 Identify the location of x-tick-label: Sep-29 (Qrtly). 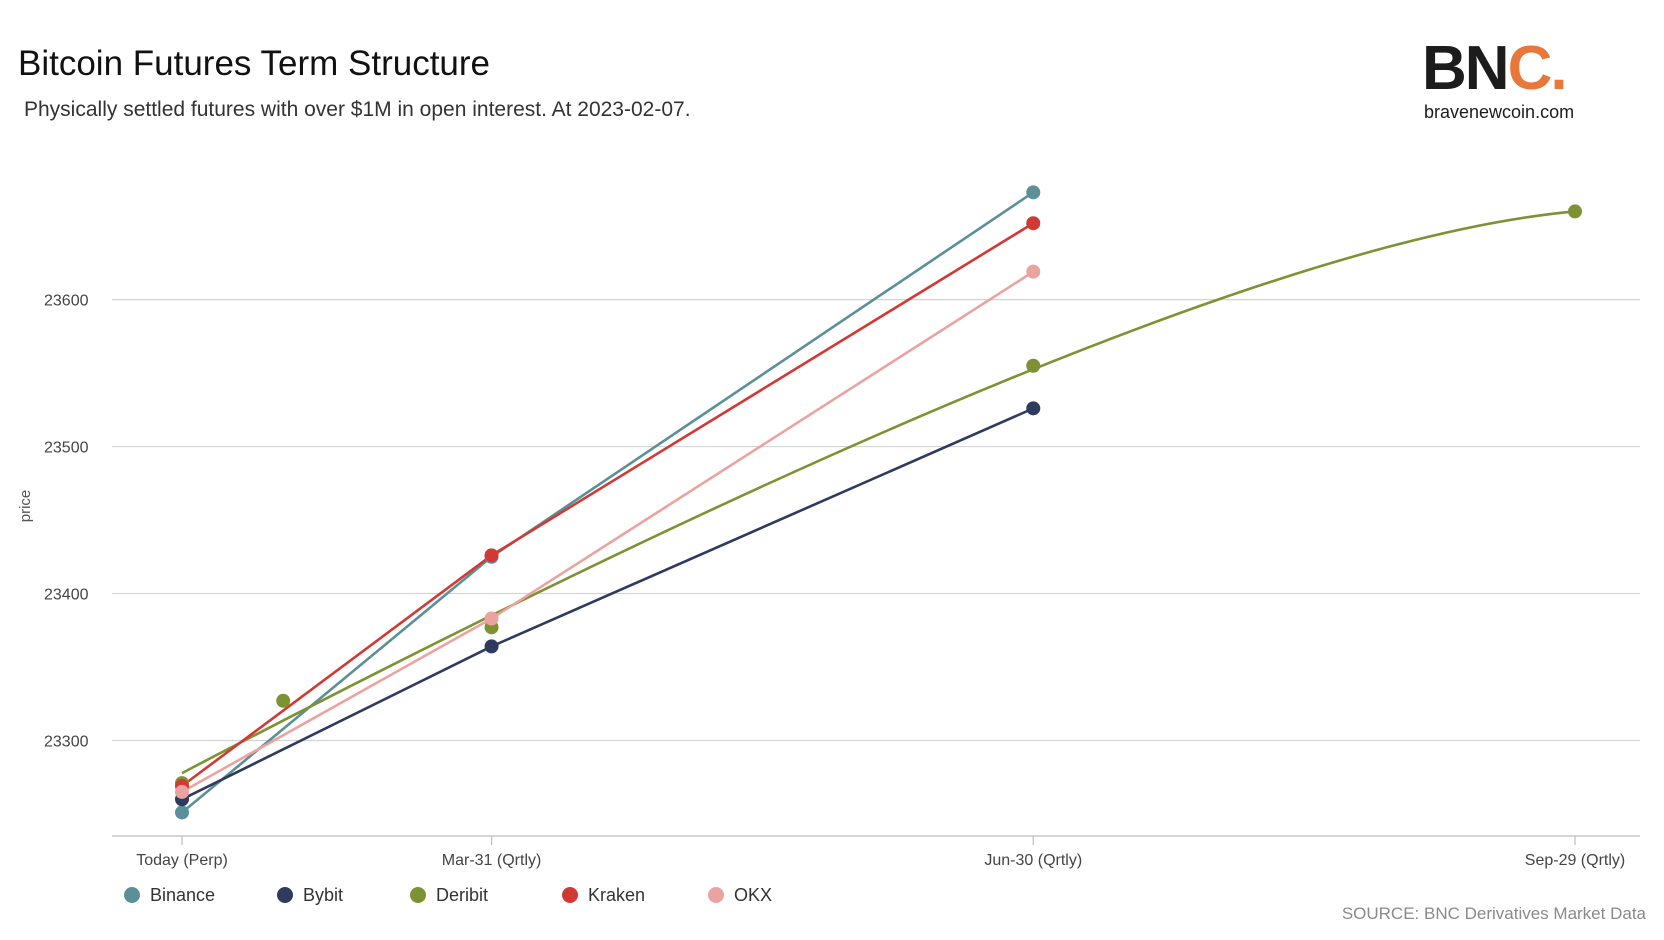
(1575, 860).